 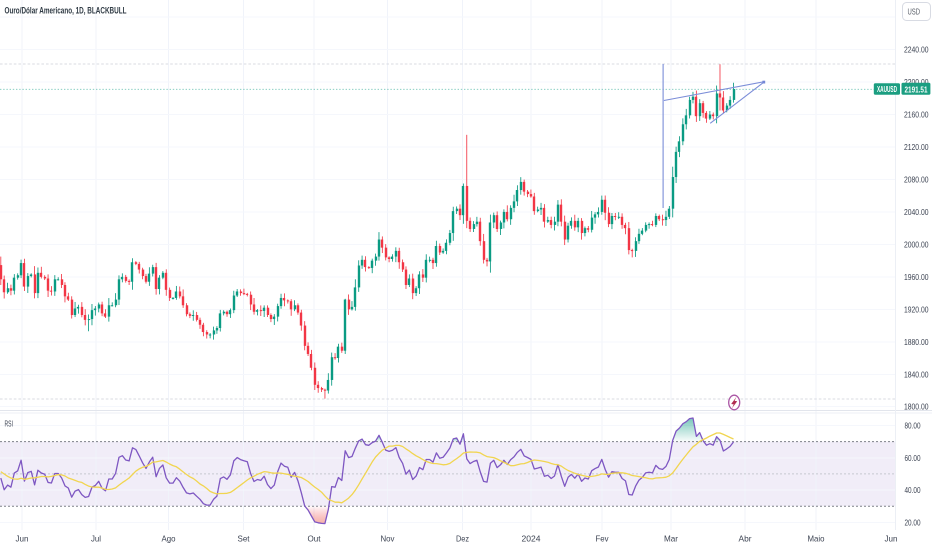 I want to click on svg-text: 2000.00, so click(x=916, y=244).